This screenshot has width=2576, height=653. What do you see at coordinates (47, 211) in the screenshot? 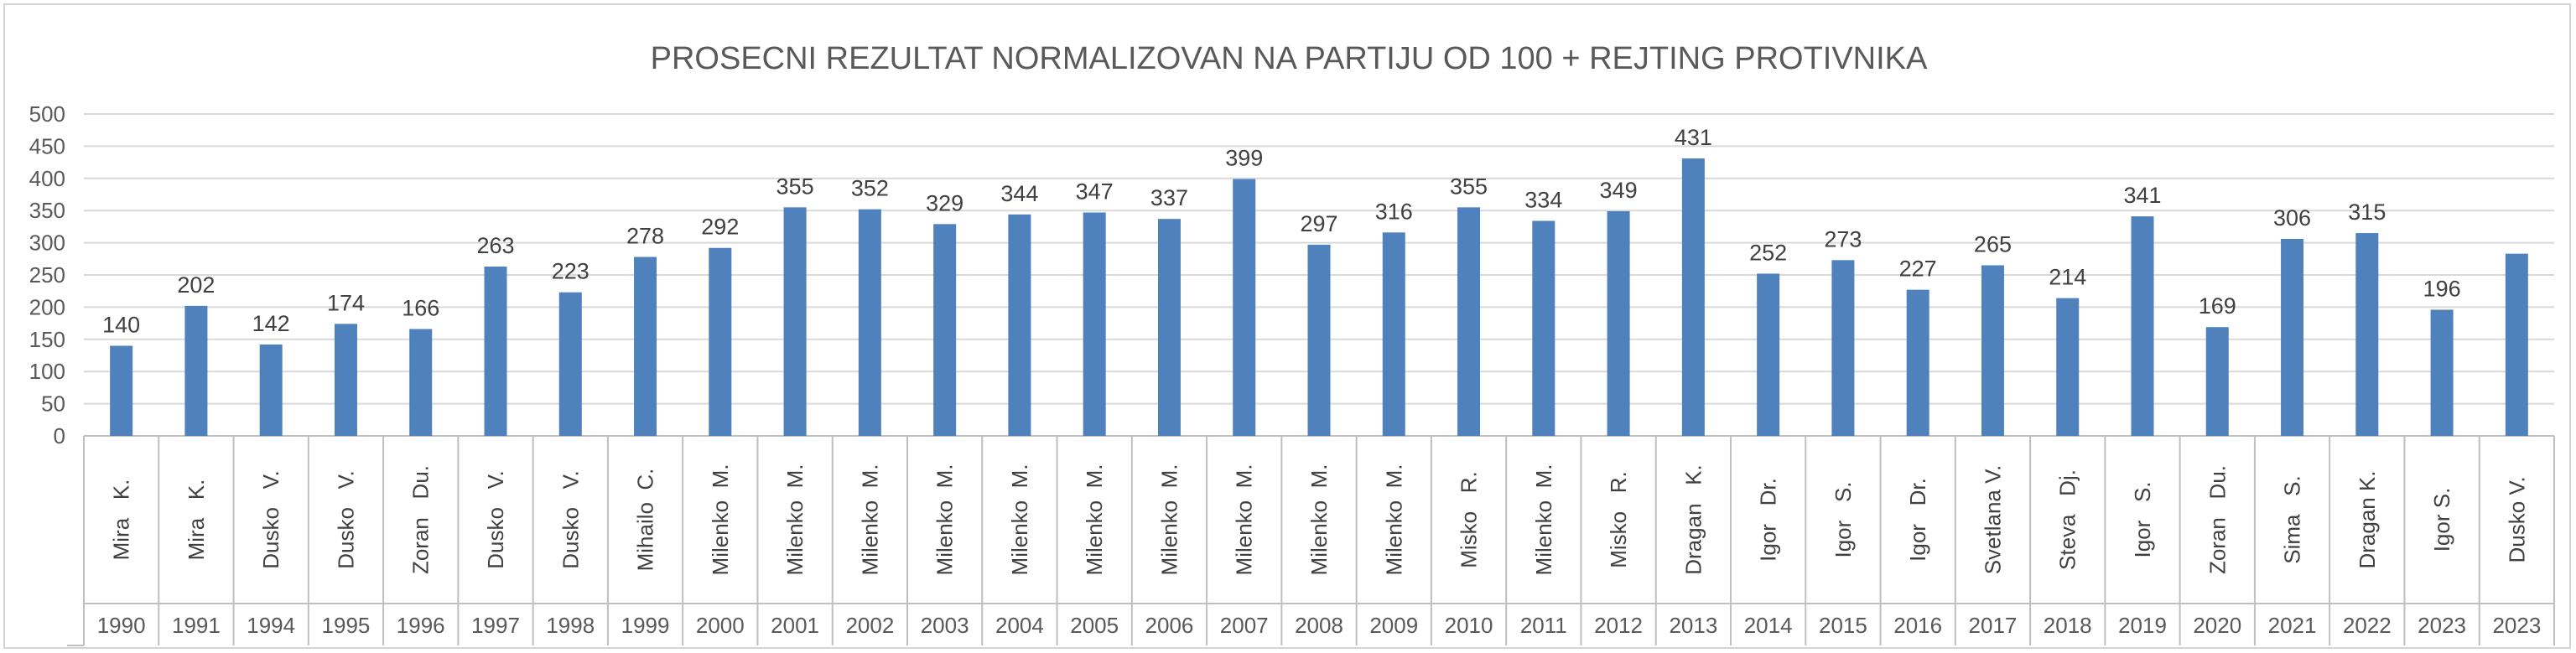
I see `y-tick-label: 350` at bounding box center [47, 211].